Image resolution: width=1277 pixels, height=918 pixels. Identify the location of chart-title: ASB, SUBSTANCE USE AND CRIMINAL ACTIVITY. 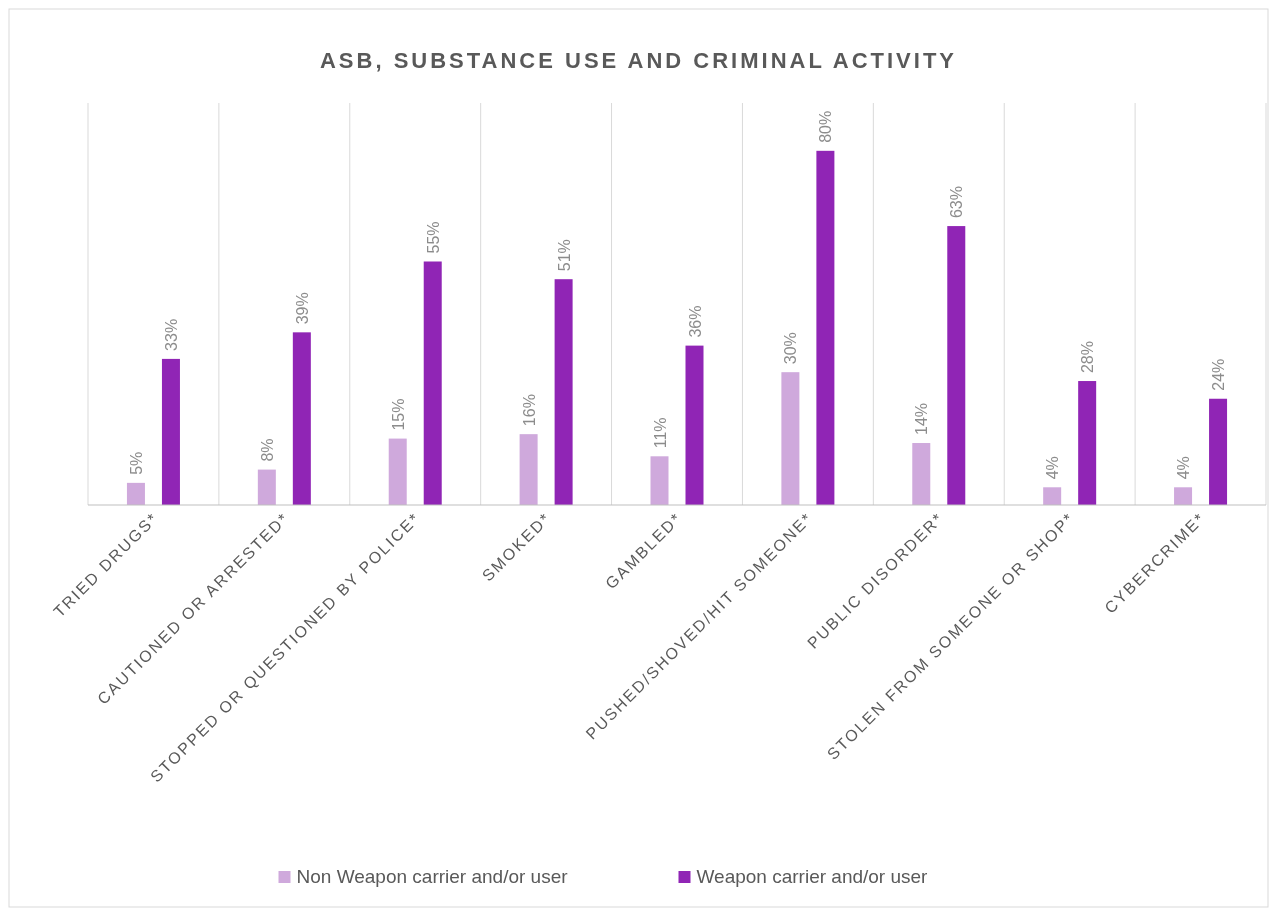
(638, 60).